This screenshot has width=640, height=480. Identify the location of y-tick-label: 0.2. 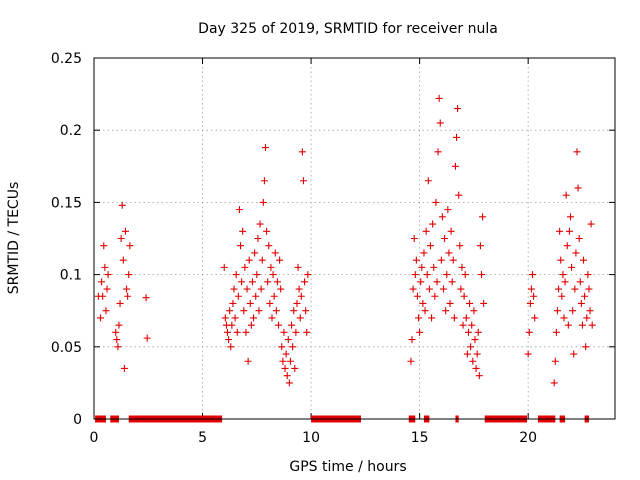
(71, 131).